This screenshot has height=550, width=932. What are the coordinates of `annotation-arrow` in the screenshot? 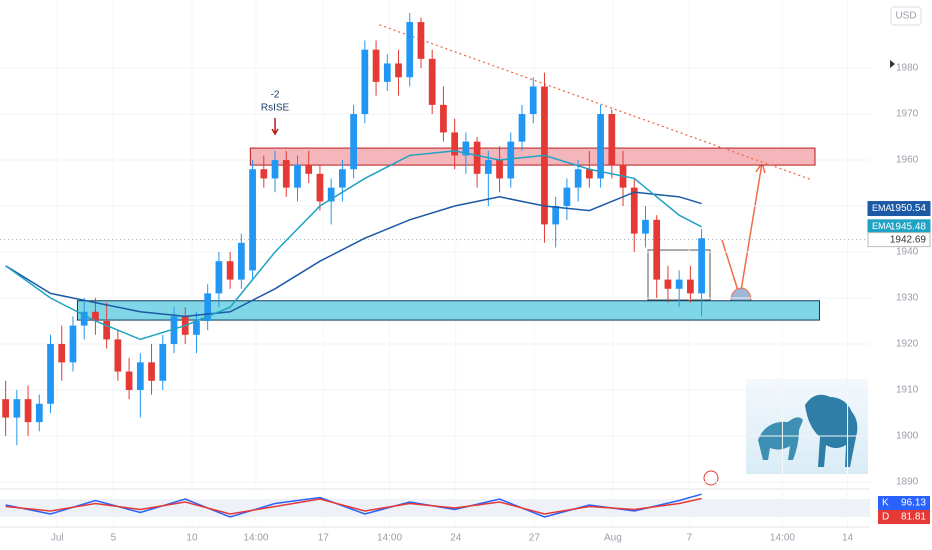 It's located at (275, 127).